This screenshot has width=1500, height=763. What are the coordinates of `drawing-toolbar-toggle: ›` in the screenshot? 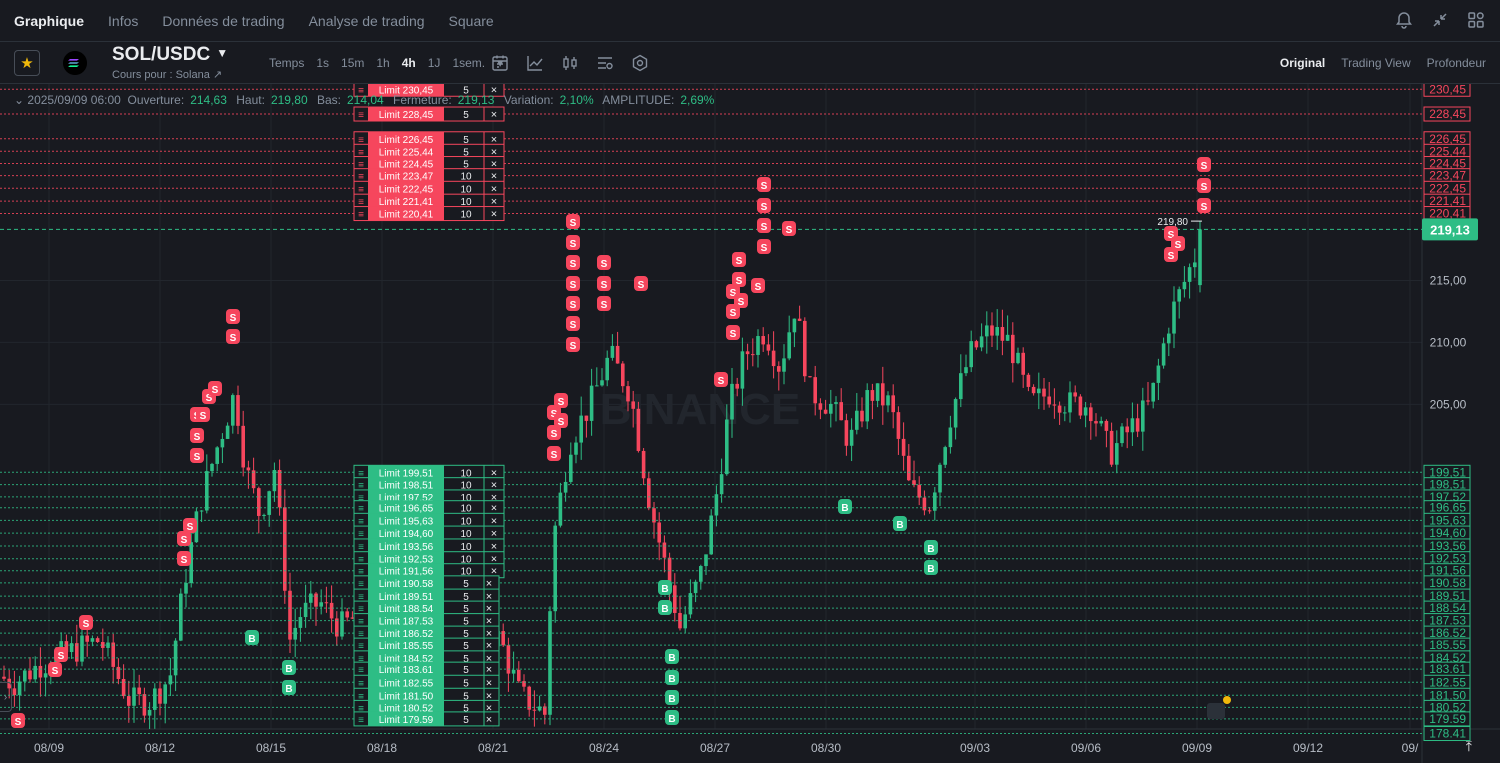 It's located at (6, 697).